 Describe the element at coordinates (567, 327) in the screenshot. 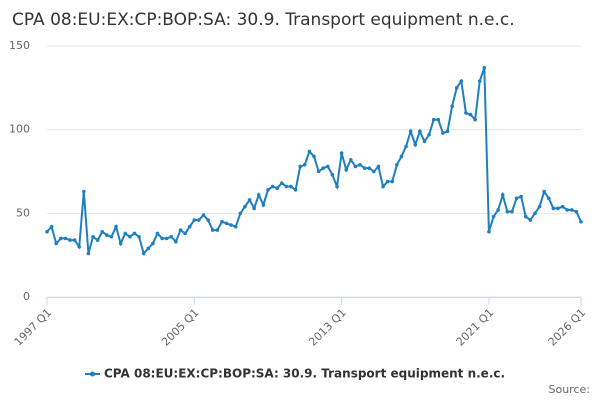

I see `x-tick-label: 2026 Q1` at that location.